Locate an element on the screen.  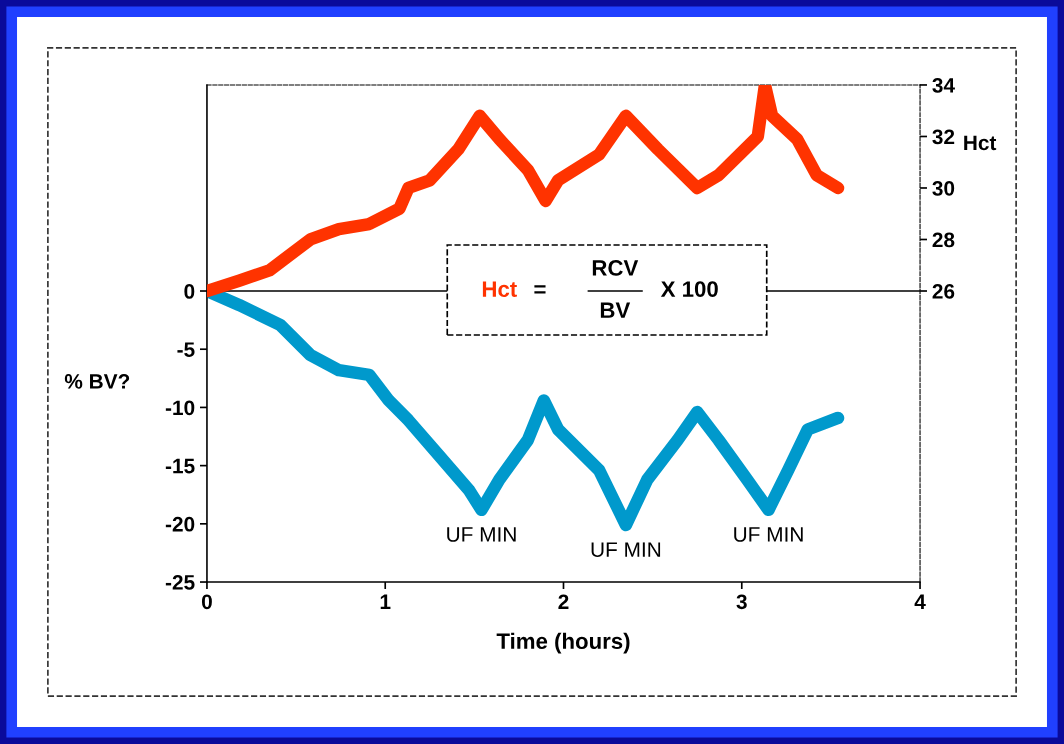
x-tick-label: 0 is located at coordinates (206, 602).